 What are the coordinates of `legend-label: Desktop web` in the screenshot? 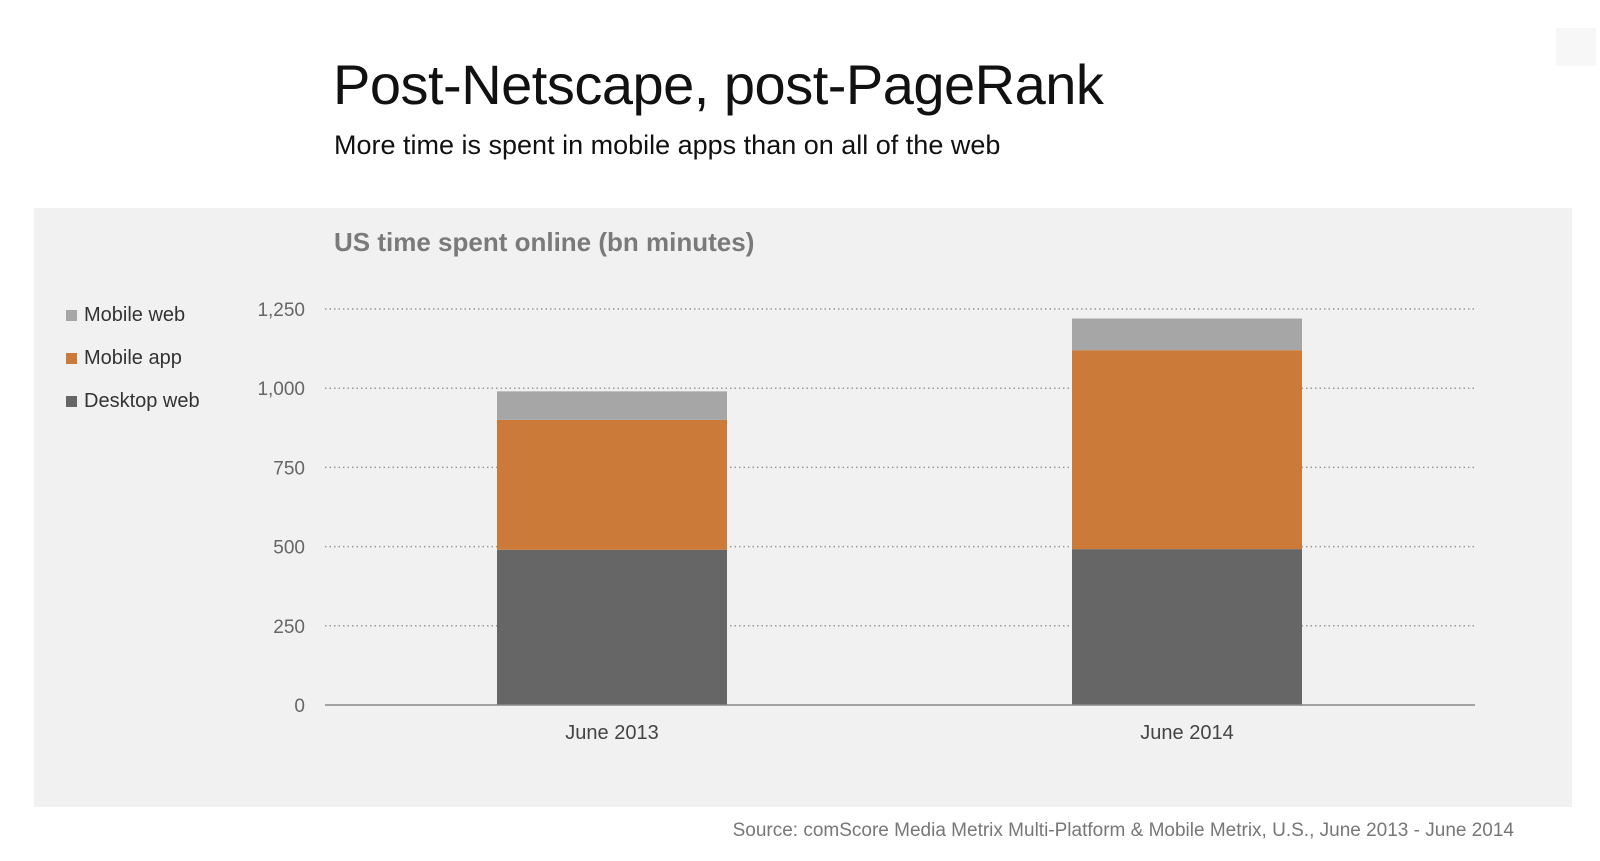 It's located at (142, 401).